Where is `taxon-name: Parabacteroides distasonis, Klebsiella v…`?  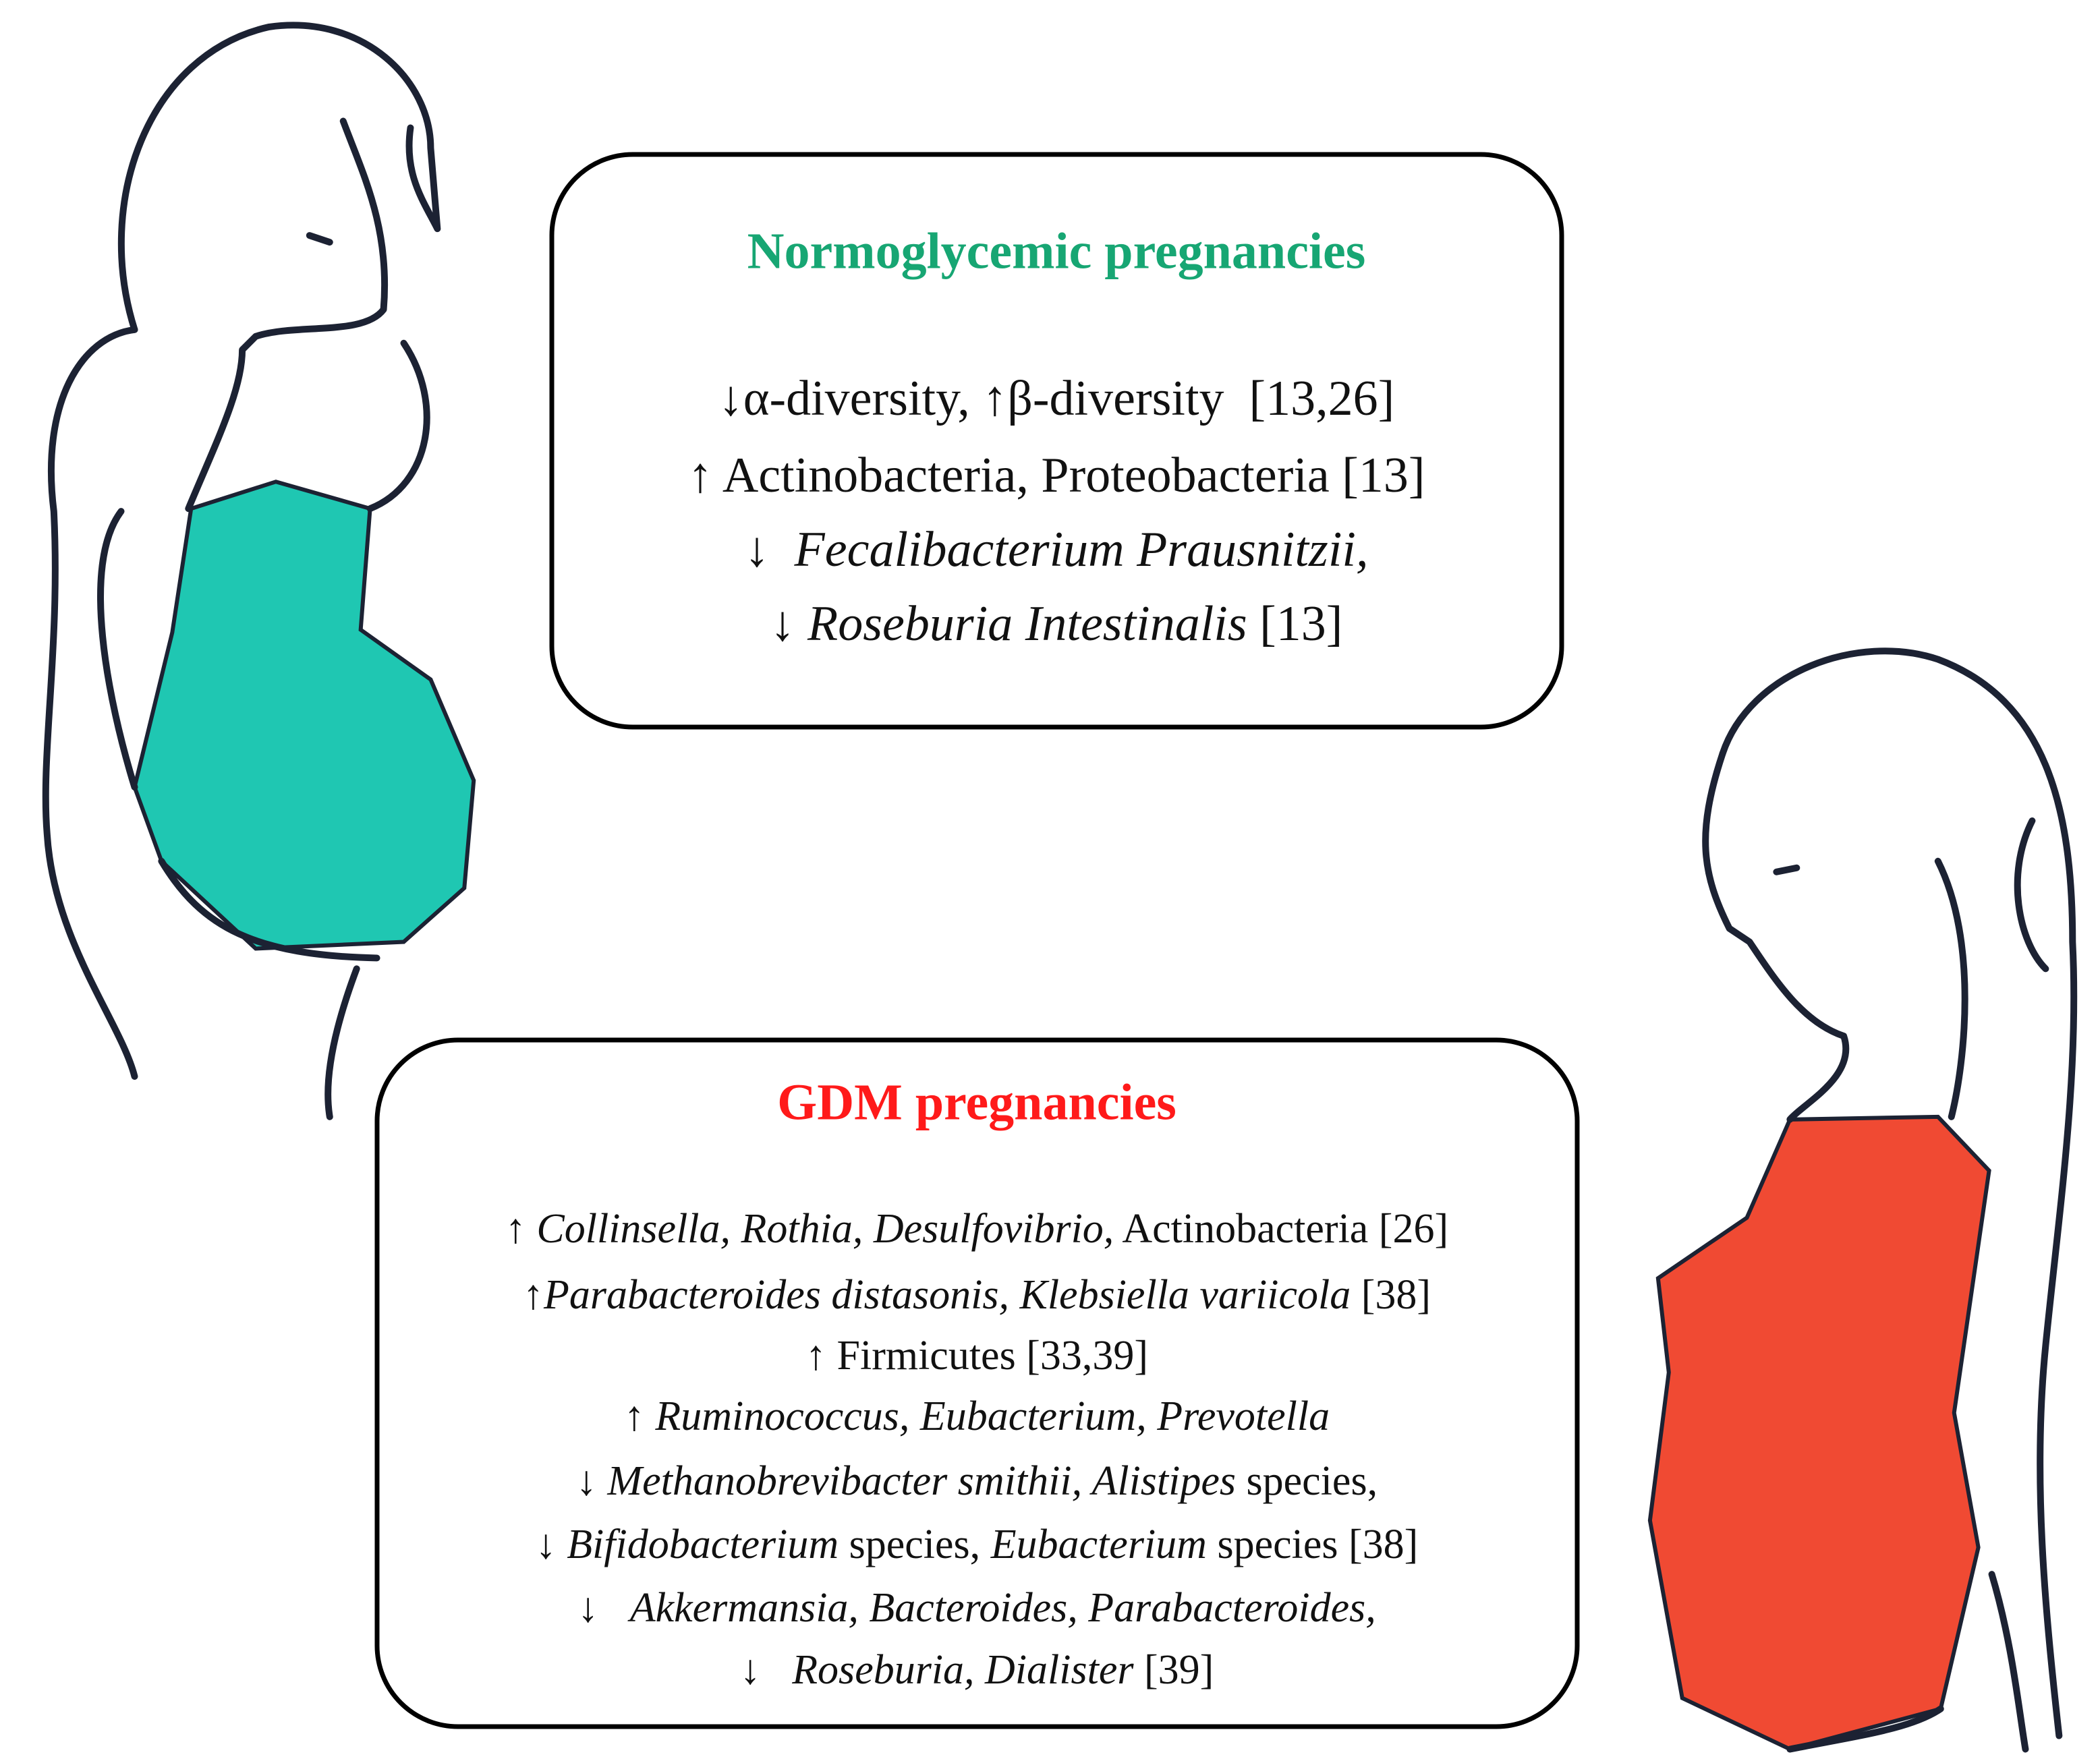
taxon-name: Parabacteroides distasonis, Klebsiella v… is located at coordinates (947, 1295).